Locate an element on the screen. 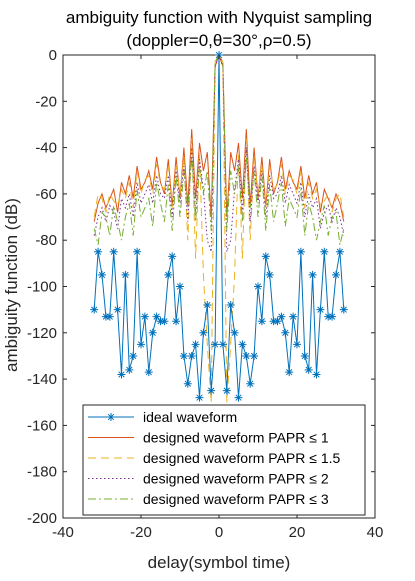  y-tick-label: -120 is located at coordinates (42, 333).